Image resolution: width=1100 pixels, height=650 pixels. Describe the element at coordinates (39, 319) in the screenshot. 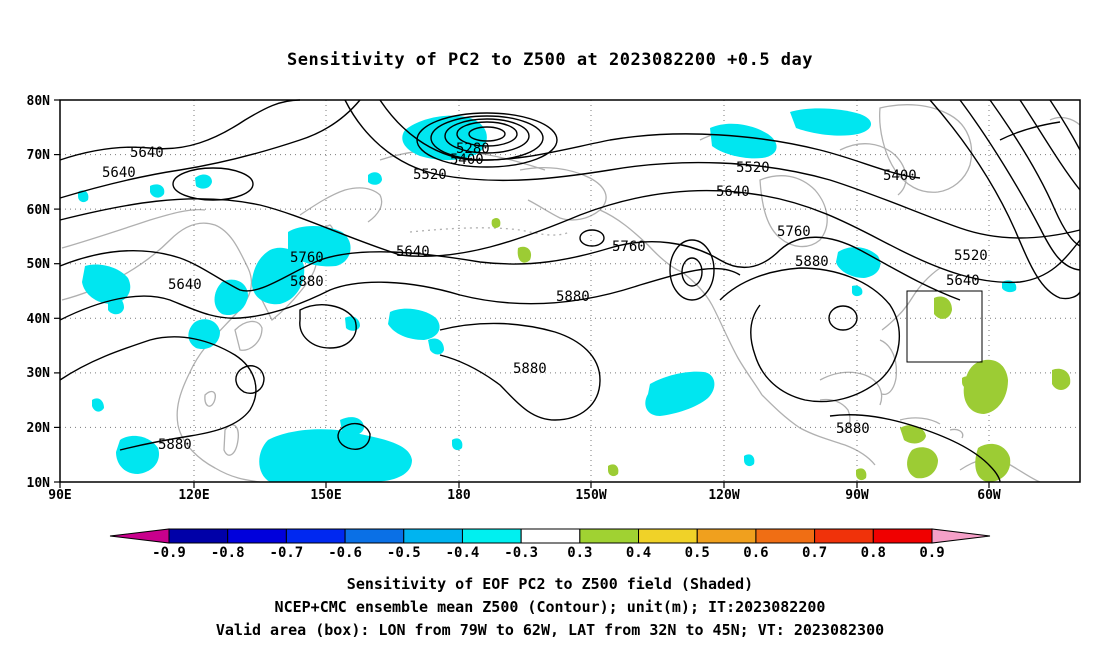

I see `lat-label: 40N` at that location.